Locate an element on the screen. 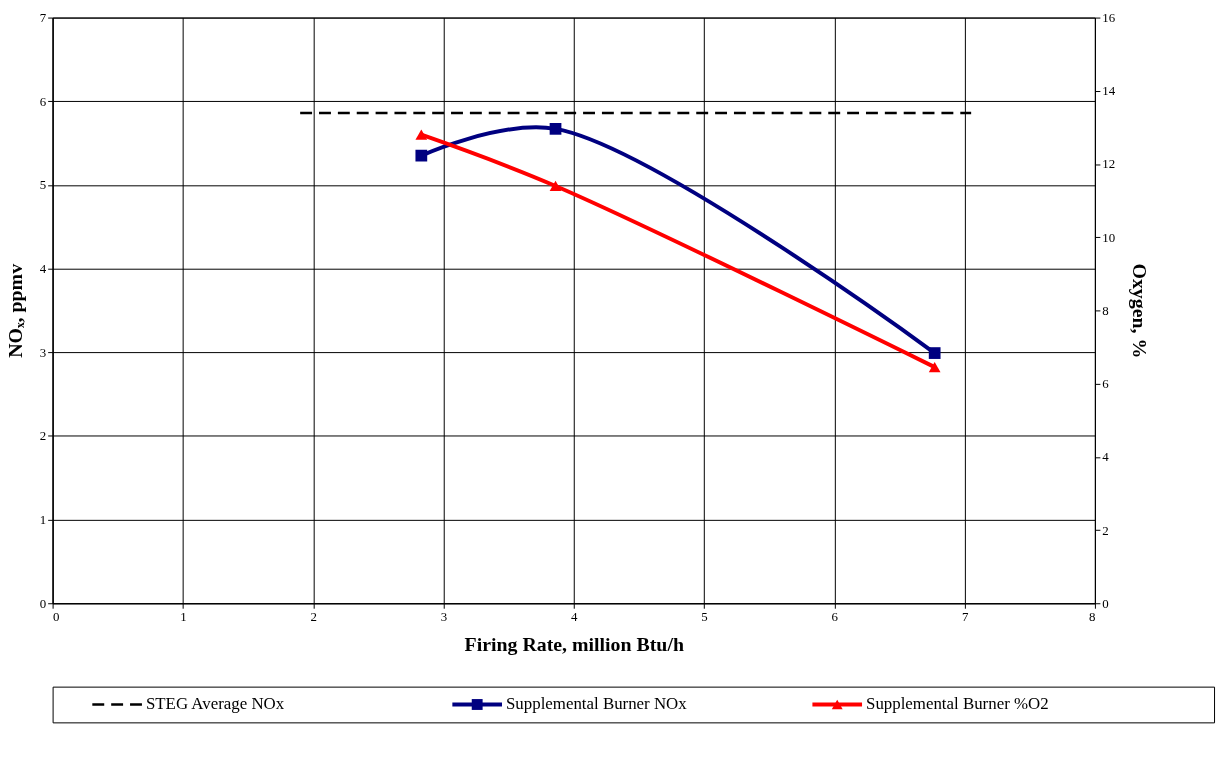 The height and width of the screenshot is (780, 1220). y-tick-label: 4 is located at coordinates (43, 269).